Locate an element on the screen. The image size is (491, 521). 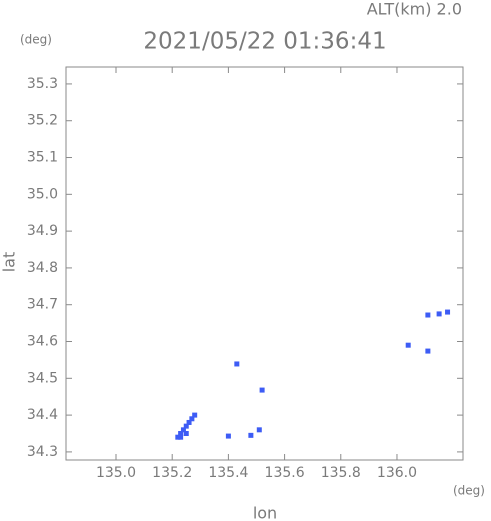
y-tick-label: 34.6 is located at coordinates (42, 342).